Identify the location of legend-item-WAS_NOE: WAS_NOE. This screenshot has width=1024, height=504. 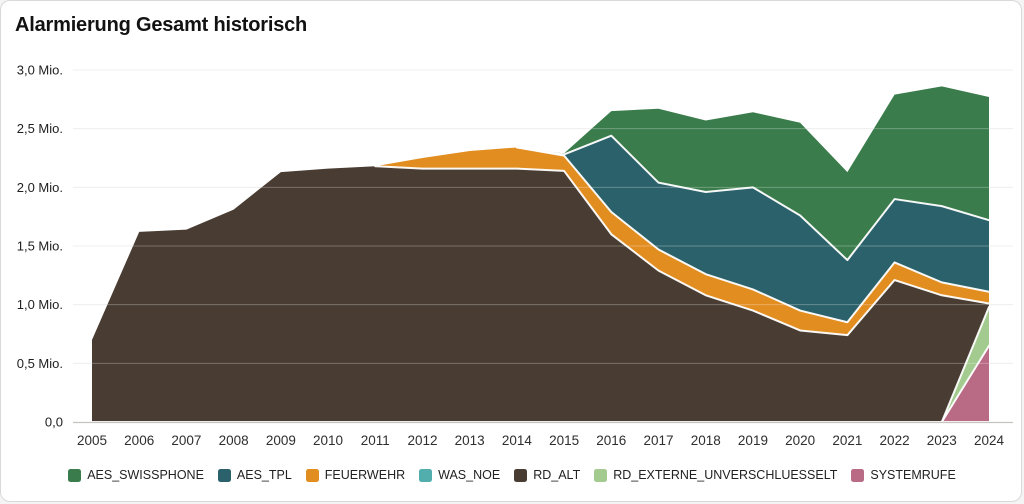
(459, 475).